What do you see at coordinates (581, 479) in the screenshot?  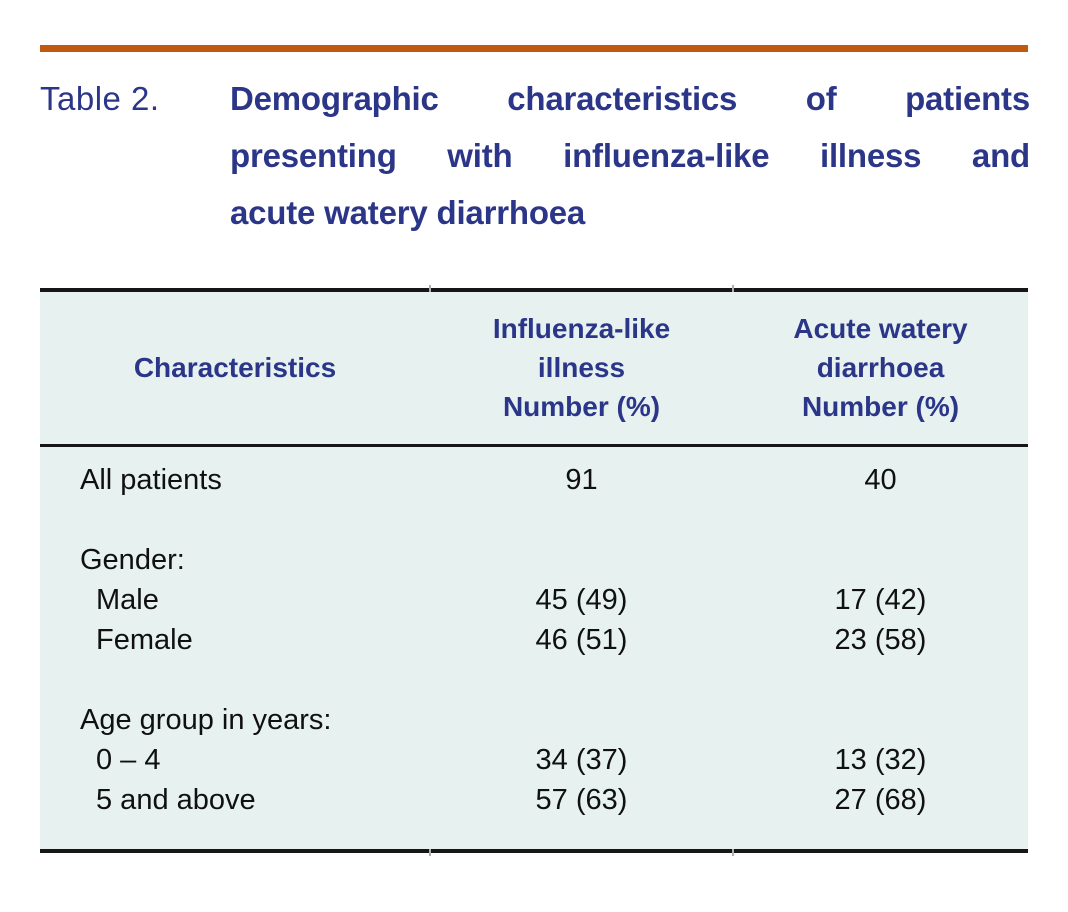 I see `row-value-ili: 91` at bounding box center [581, 479].